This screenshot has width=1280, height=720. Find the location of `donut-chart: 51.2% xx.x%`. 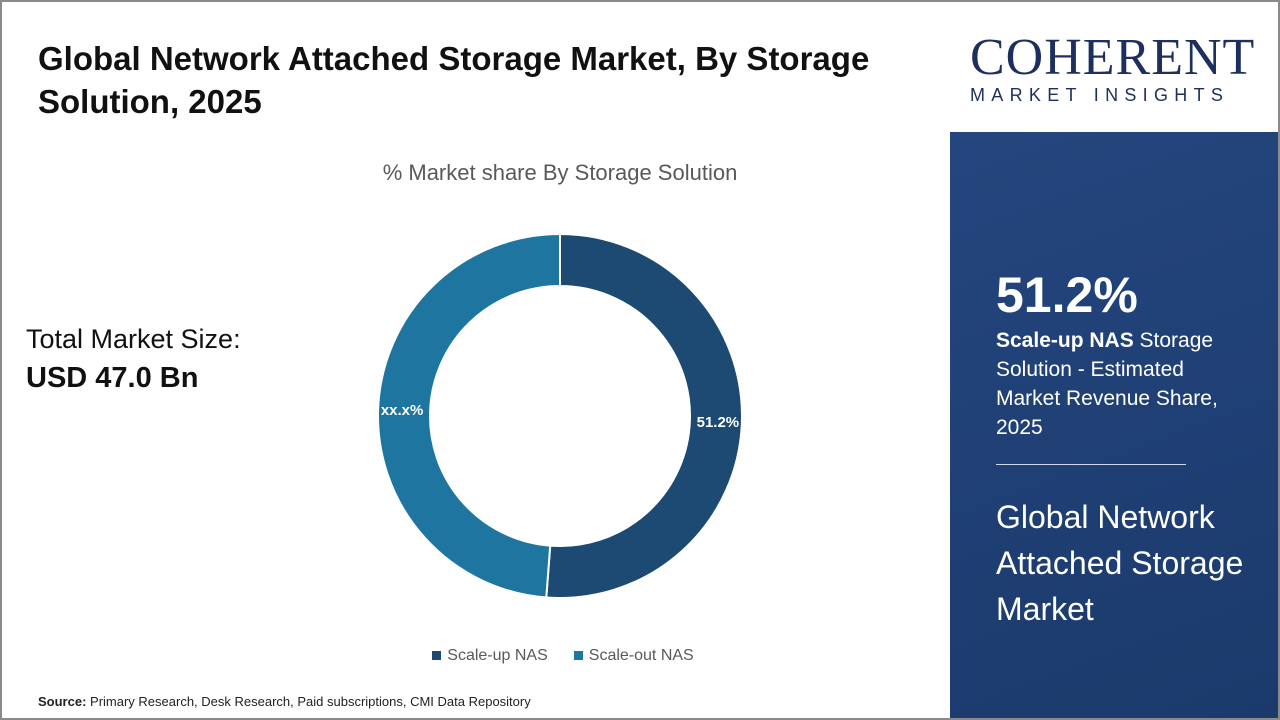

donut-chart: 51.2% xx.x% is located at coordinates (560, 415).